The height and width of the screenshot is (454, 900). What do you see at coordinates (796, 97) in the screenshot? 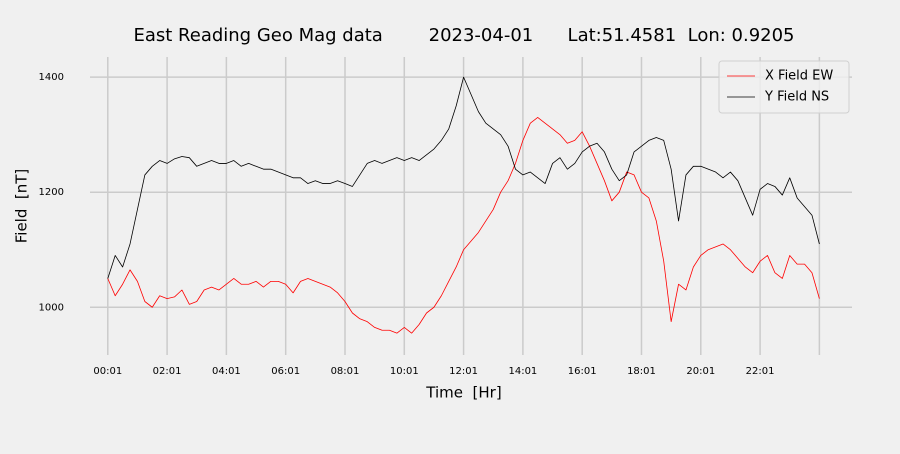
I see `legend-label: Y Field NS` at bounding box center [796, 97].